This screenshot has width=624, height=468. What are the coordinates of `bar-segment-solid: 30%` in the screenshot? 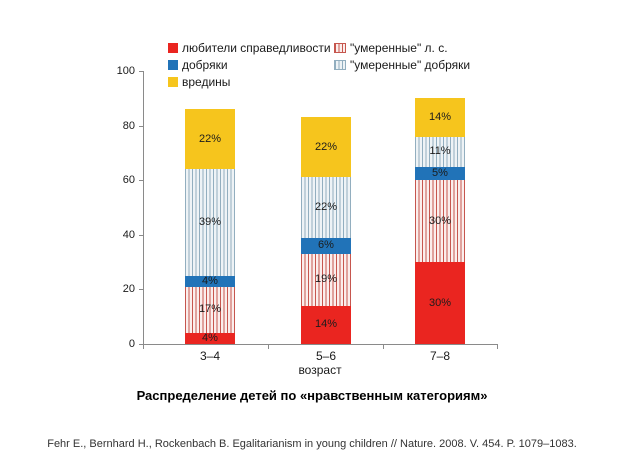 It's located at (440, 303).